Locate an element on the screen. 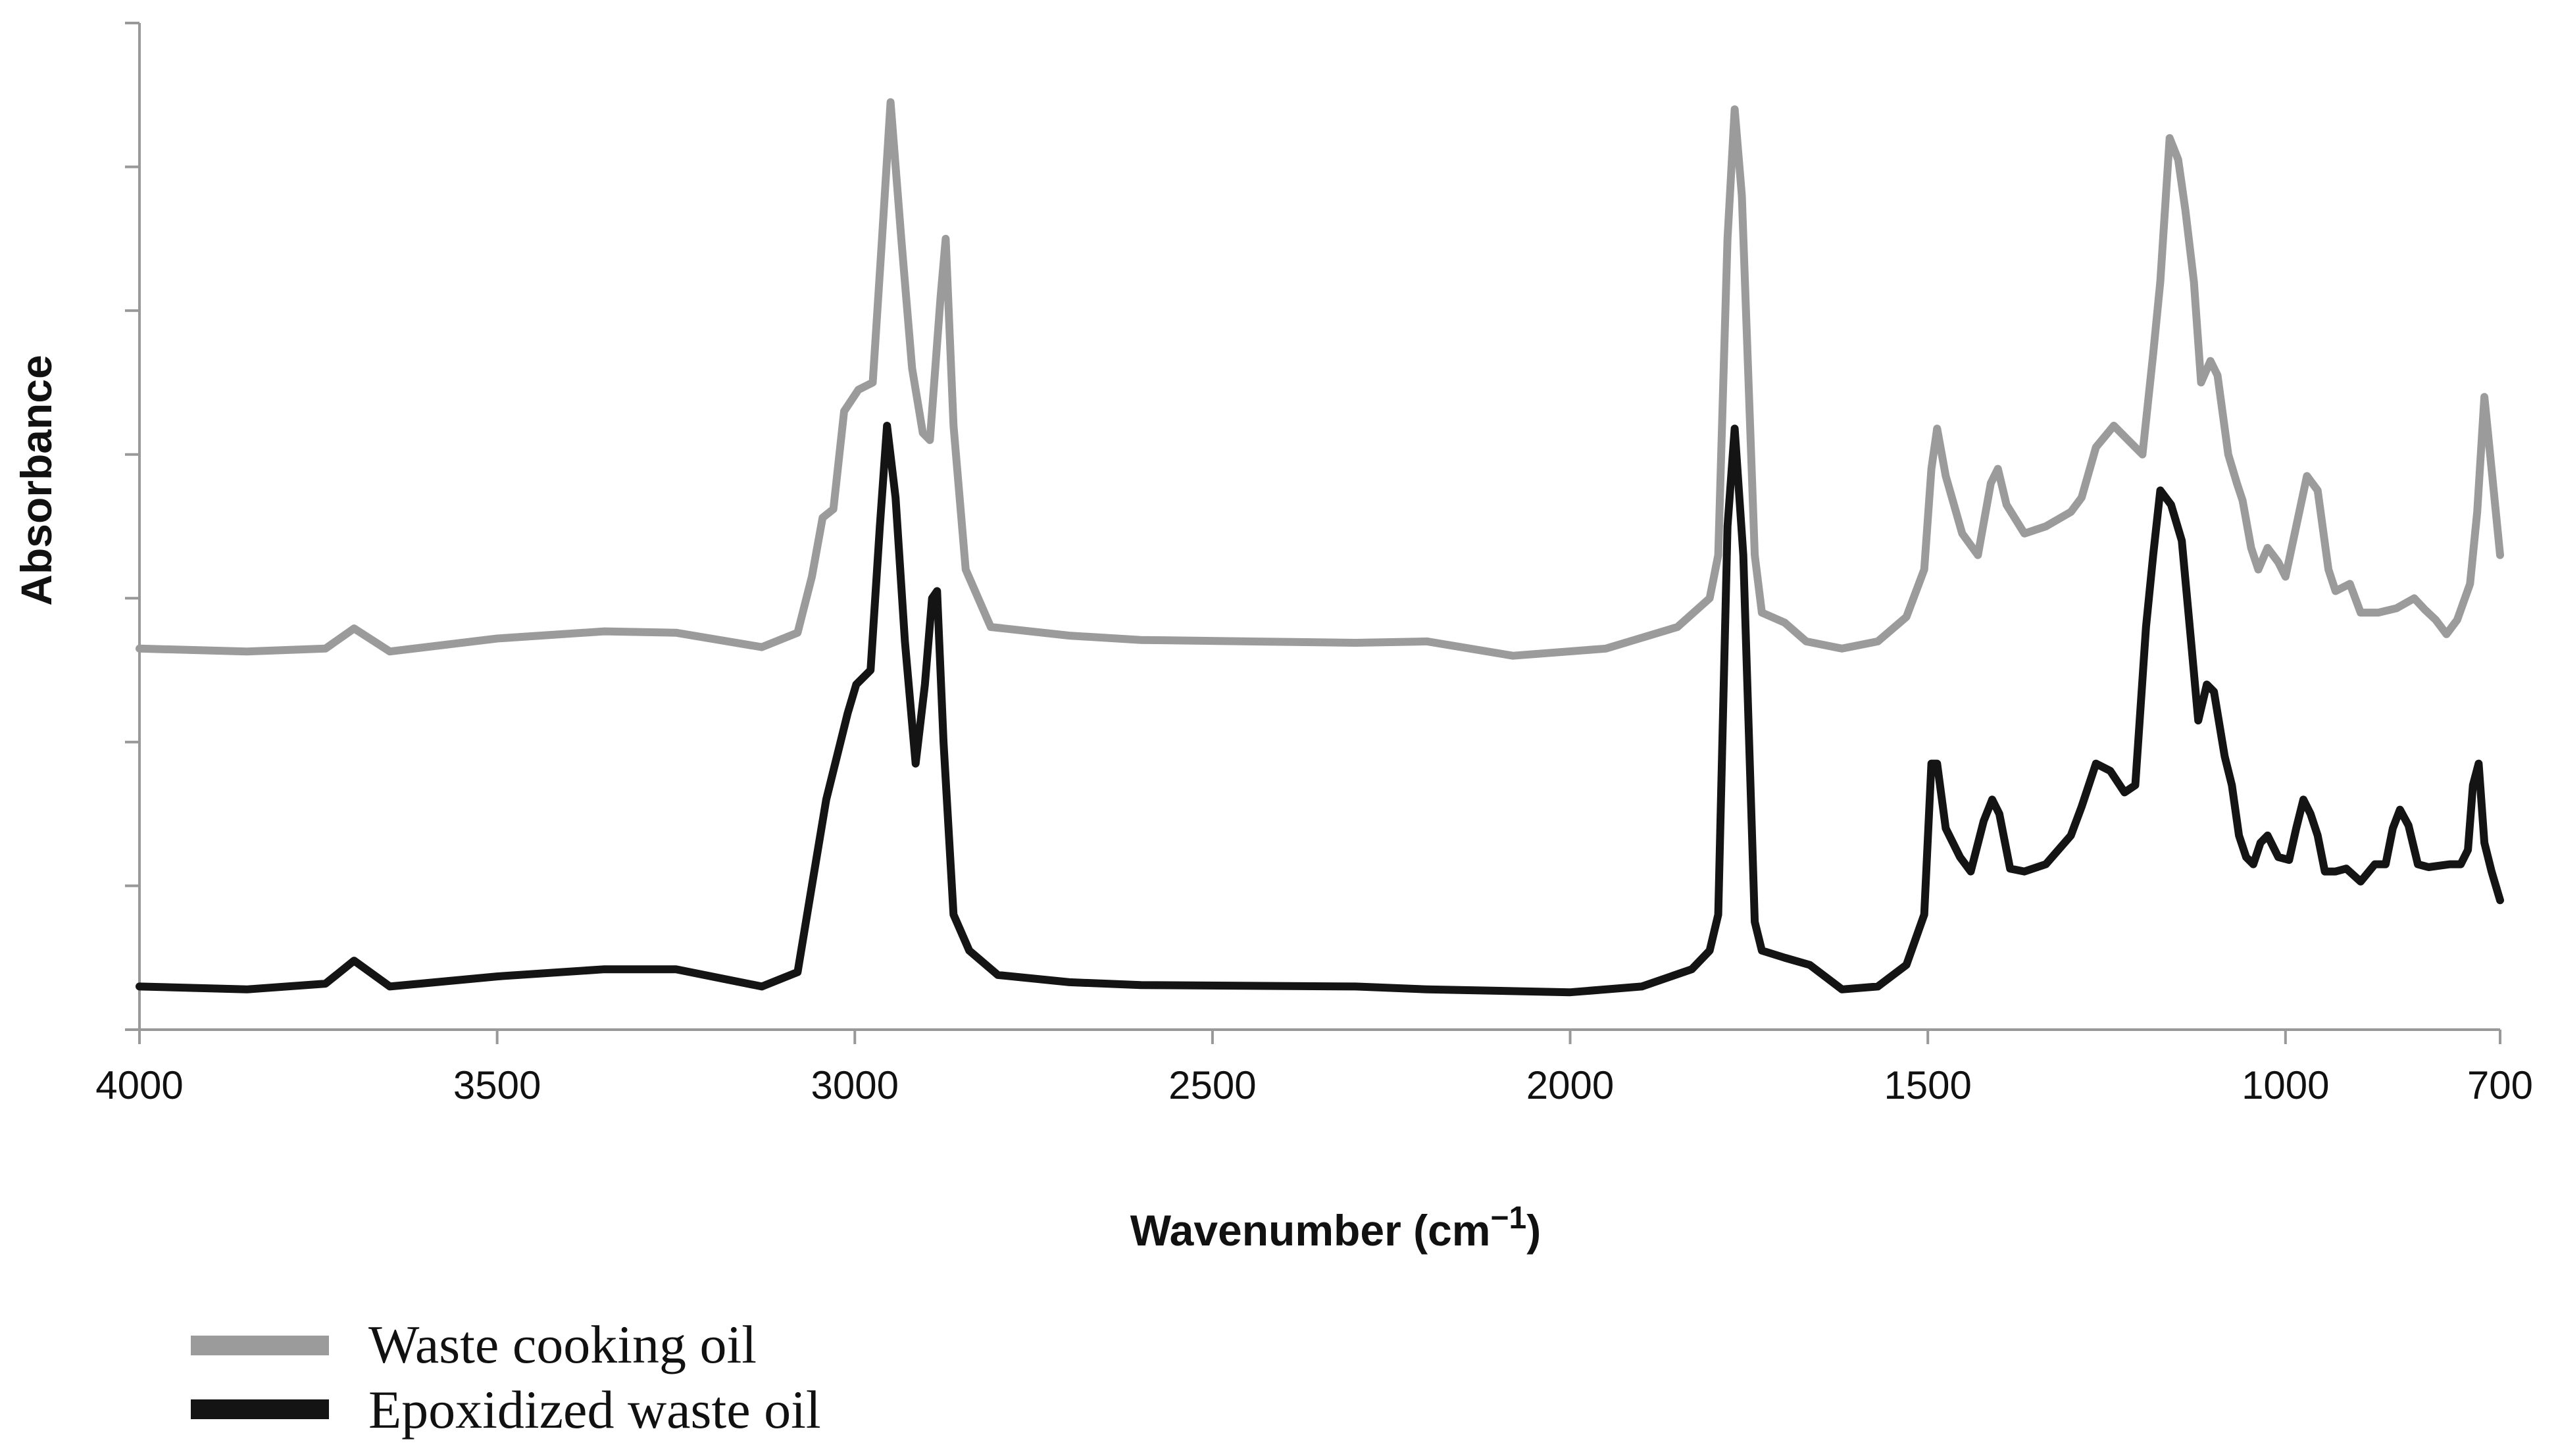 This screenshot has width=2558, height=1456. legend: Waste cooking oil Epoxidized waste oil is located at coordinates (506, 1377).